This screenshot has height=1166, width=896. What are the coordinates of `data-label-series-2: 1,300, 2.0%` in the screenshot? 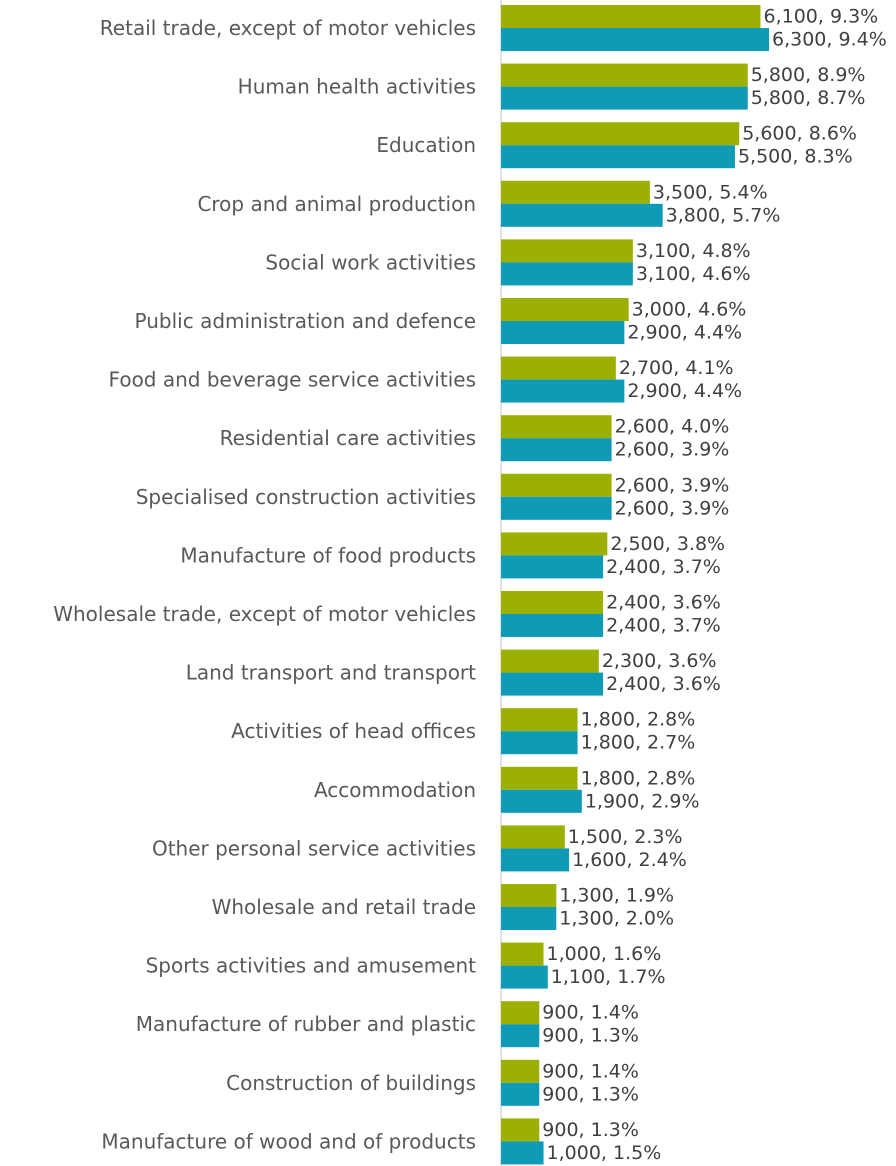 It's located at (616, 919).